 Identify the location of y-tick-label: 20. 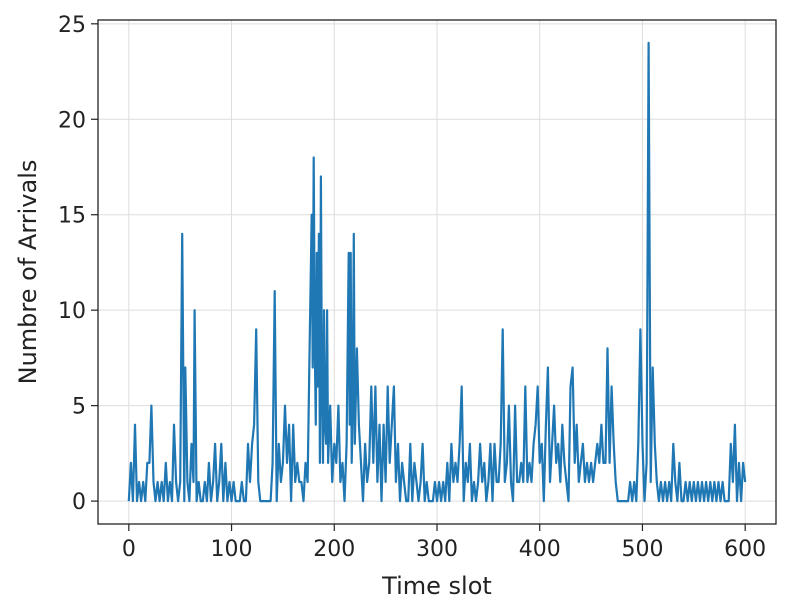
(72, 120).